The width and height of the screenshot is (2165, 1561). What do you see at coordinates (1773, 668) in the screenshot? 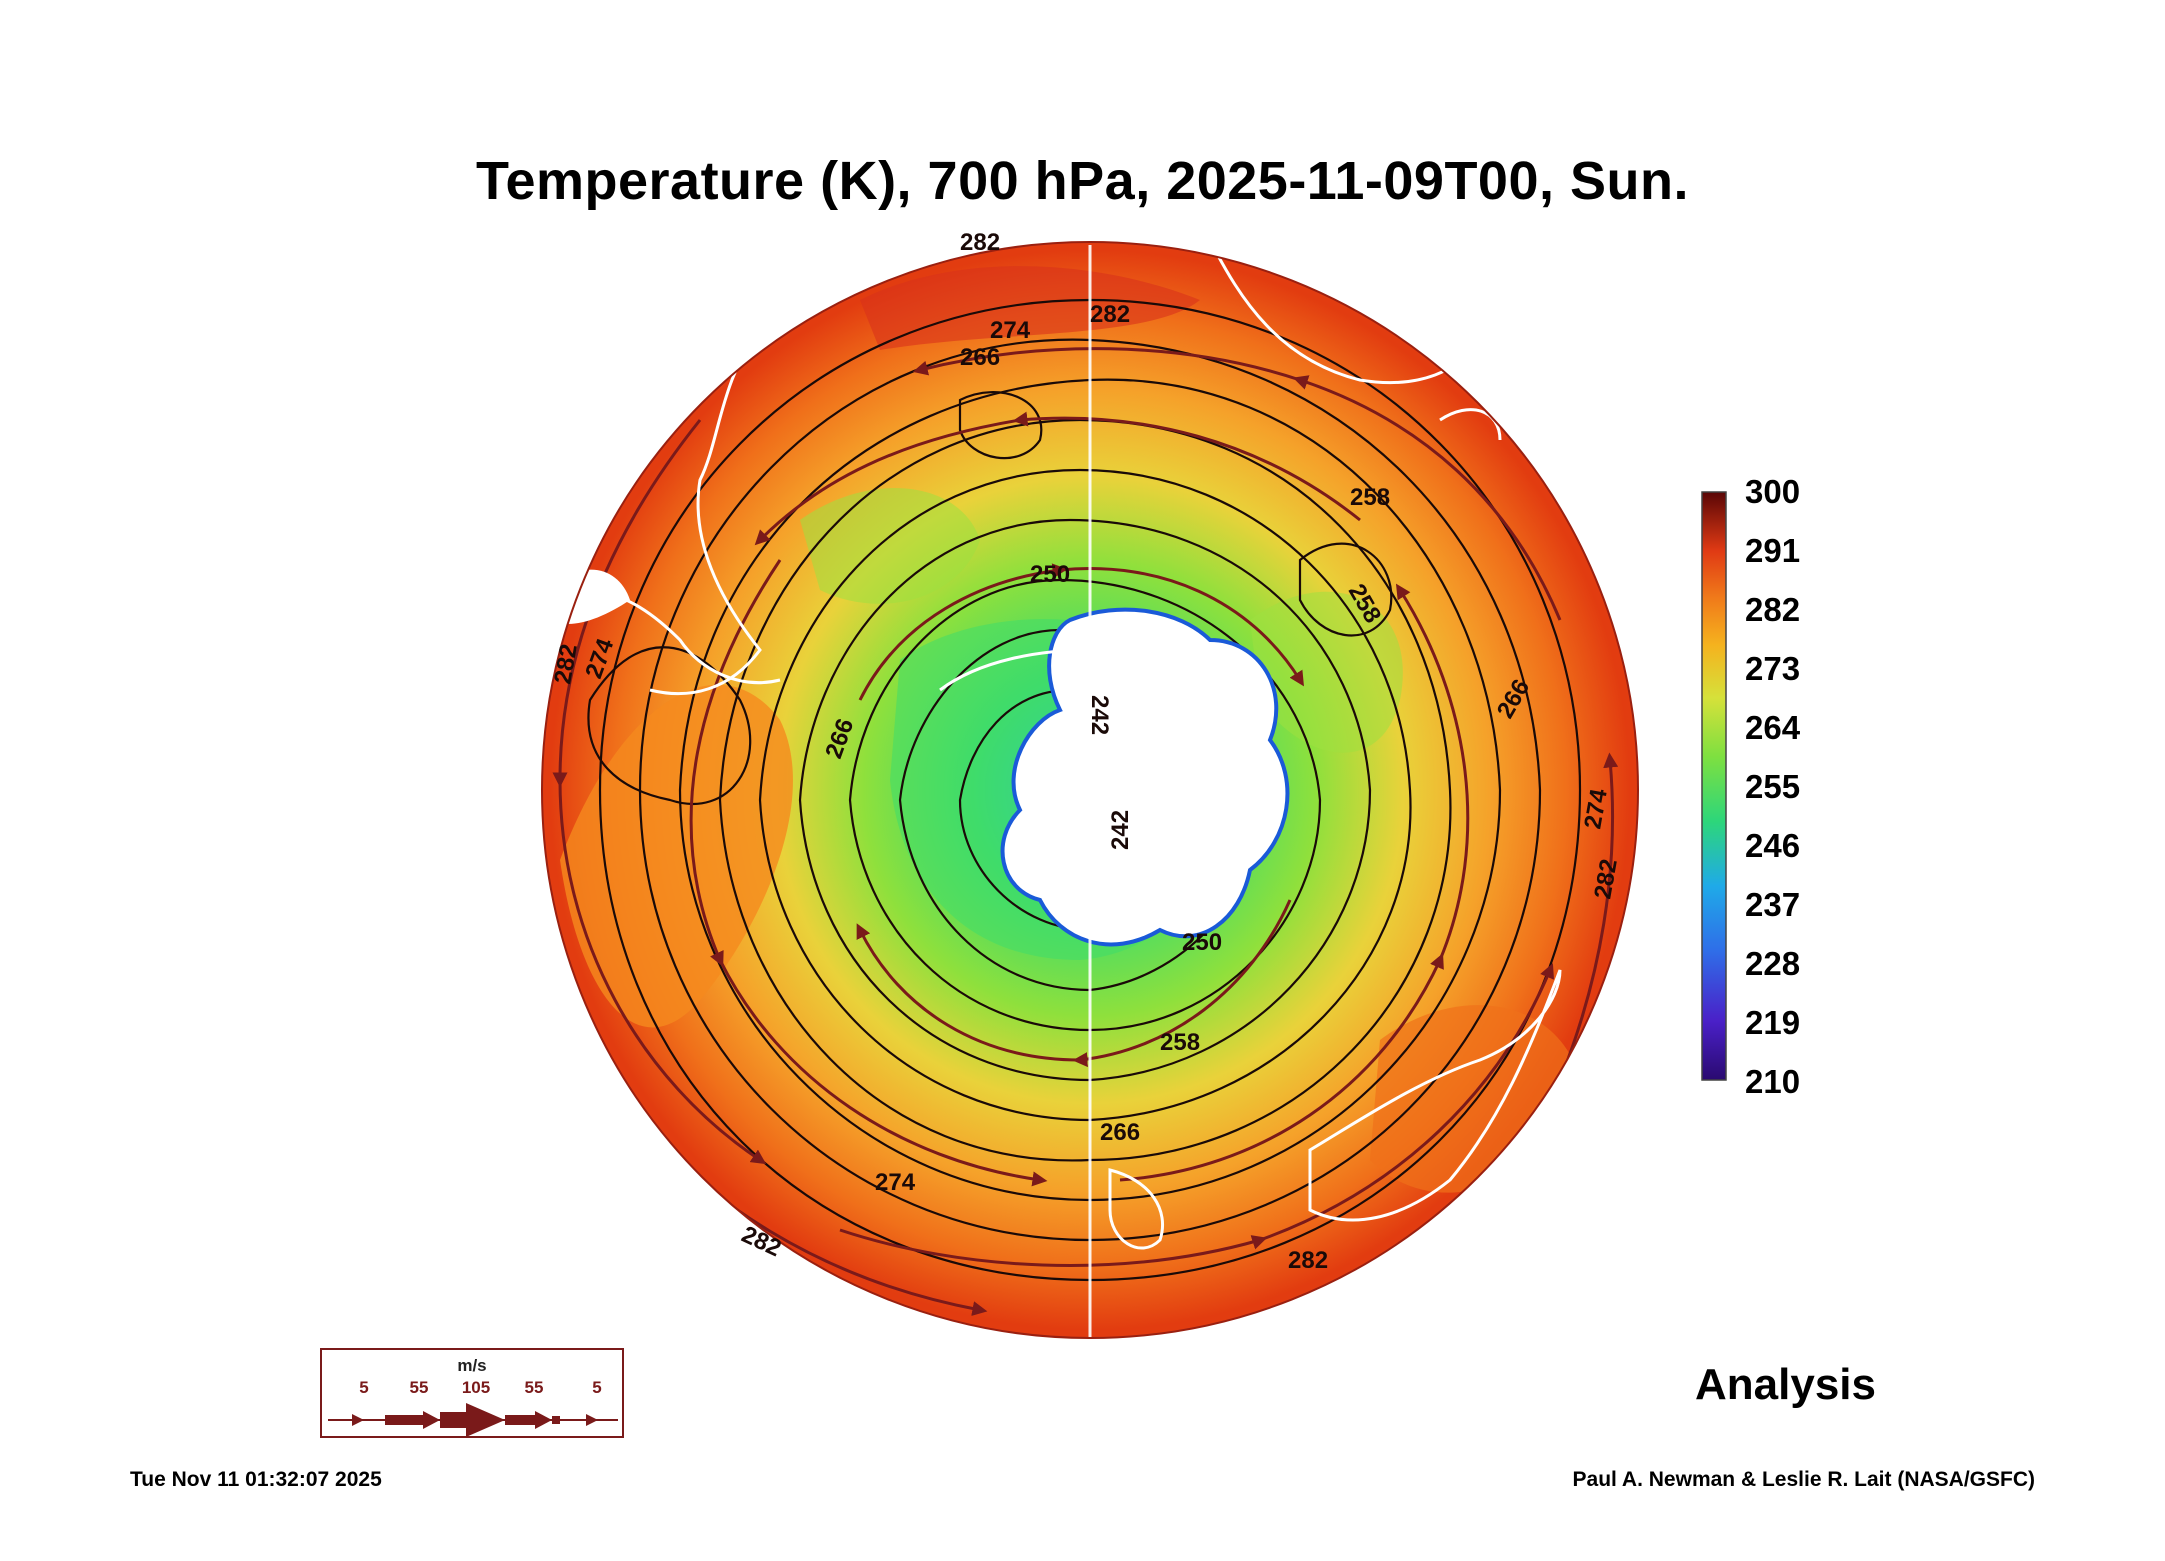
I see `colorbar-tick: 273` at bounding box center [1773, 668].